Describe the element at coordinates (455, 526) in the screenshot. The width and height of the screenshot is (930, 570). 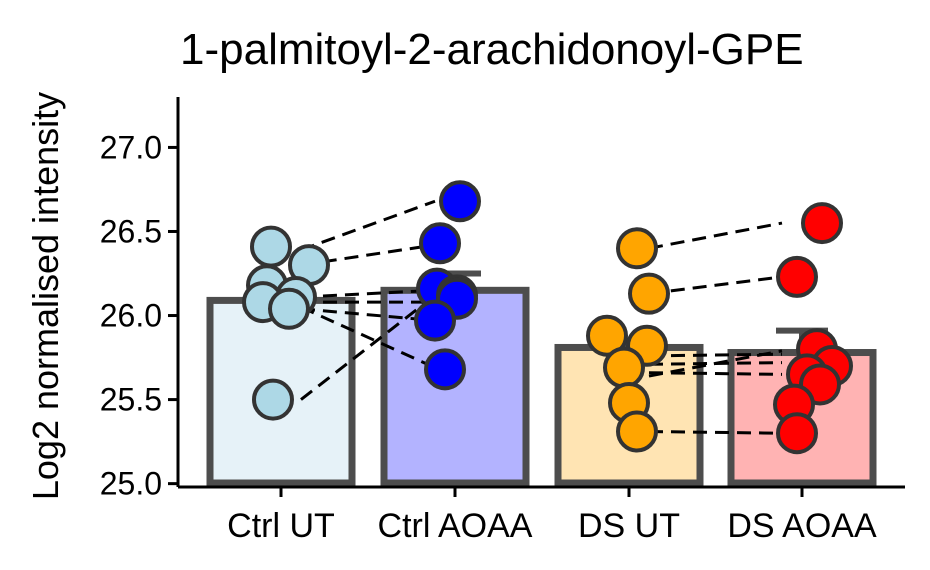
I see `x-tick-label-1: Ctrl AOAA` at that location.